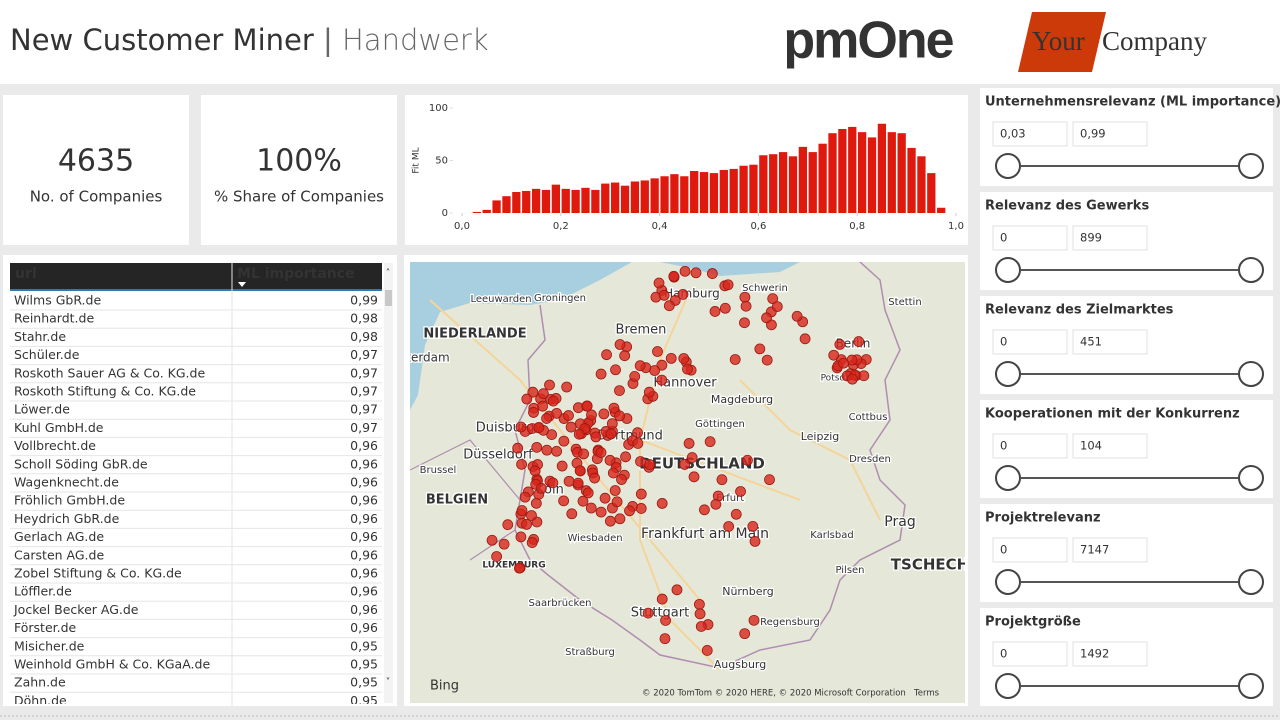  Describe the element at coordinates (1013, 134) in the screenshot. I see `filter-input-value: 0,03` at that location.